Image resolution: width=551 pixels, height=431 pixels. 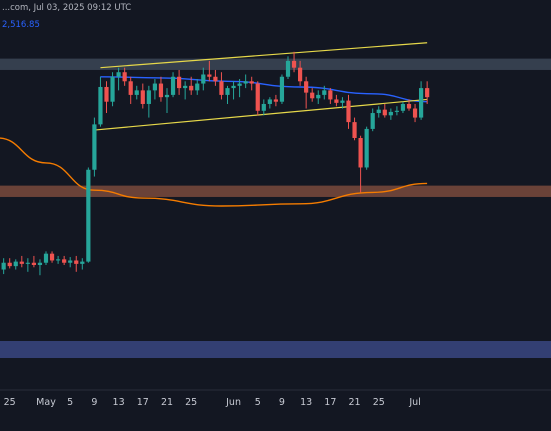 I want to click on x-tick-label: 25, so click(x=10, y=402).